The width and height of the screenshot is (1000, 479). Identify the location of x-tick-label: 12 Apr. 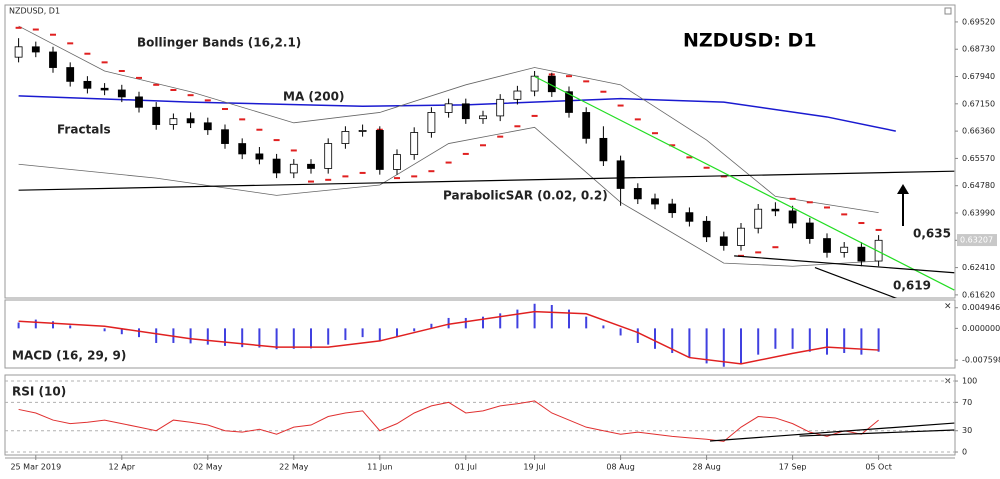
(122, 467).